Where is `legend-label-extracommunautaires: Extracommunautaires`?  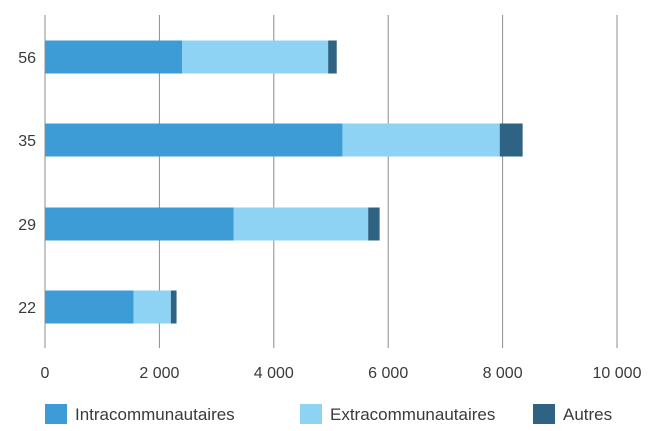
legend-label-extracommunautaires: Extracommunautaires is located at coordinates (412, 414).